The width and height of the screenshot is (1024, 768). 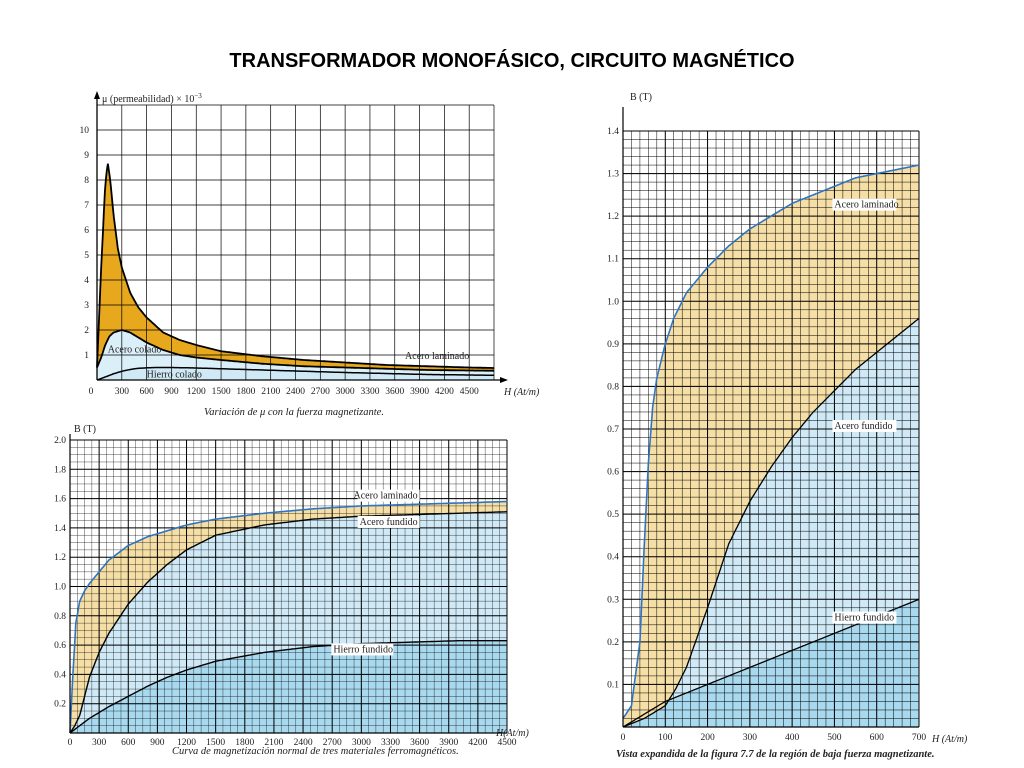 What do you see at coordinates (512, 733) in the screenshot?
I see `magnetization-x-axis-label: H(At/m)` at bounding box center [512, 733].